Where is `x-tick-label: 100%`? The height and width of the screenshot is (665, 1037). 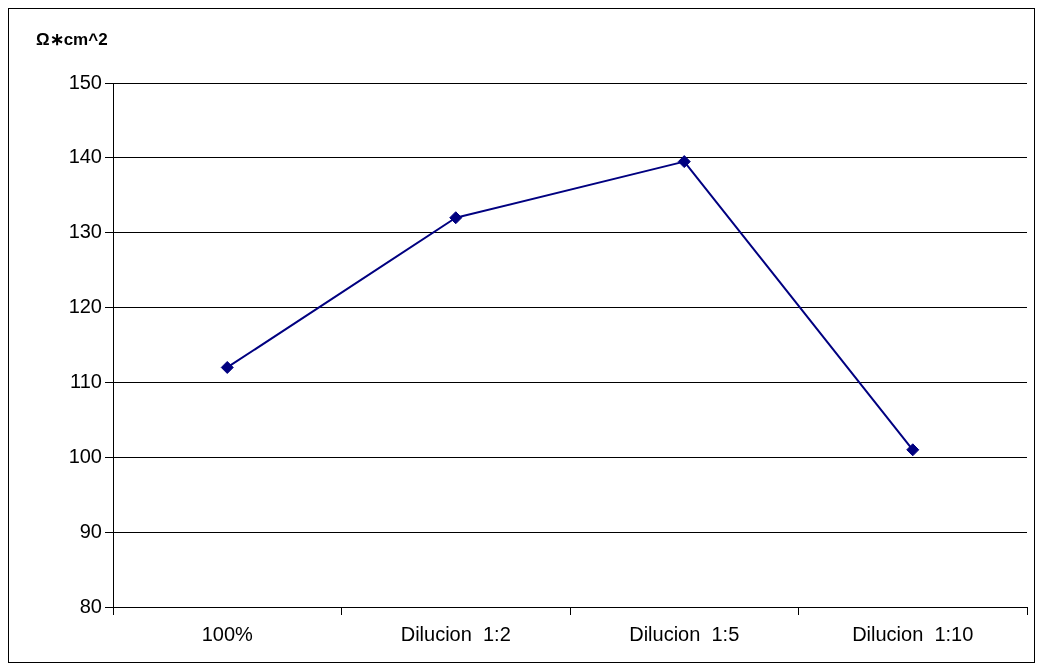 x-tick-label: 100% is located at coordinates (227, 633).